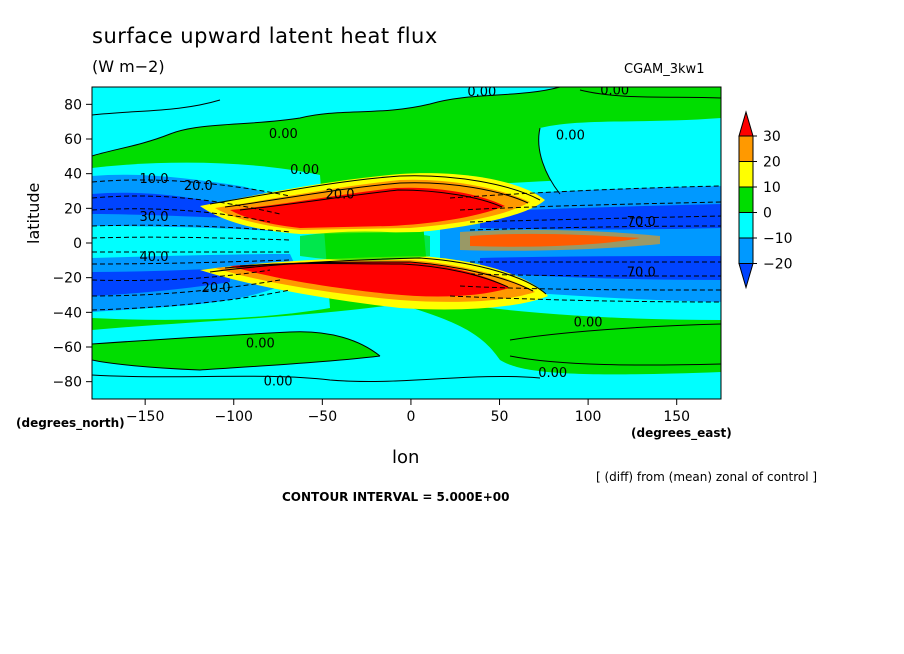 This screenshot has width=904, height=654. I want to click on chart-units: (W m−2), so click(128, 66).